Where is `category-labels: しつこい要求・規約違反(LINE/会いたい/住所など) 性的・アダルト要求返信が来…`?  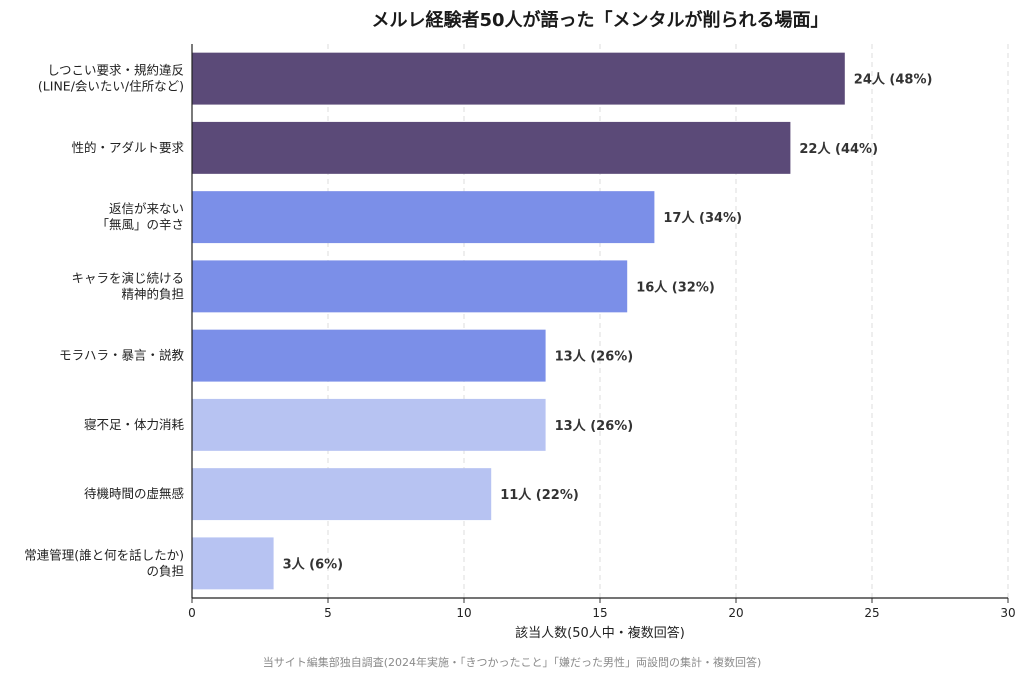
category-labels: しつこい要求・規約違反(LINE/会いたい/住所など) 性的・アダルト要求返信が来… is located at coordinates (104, 321).